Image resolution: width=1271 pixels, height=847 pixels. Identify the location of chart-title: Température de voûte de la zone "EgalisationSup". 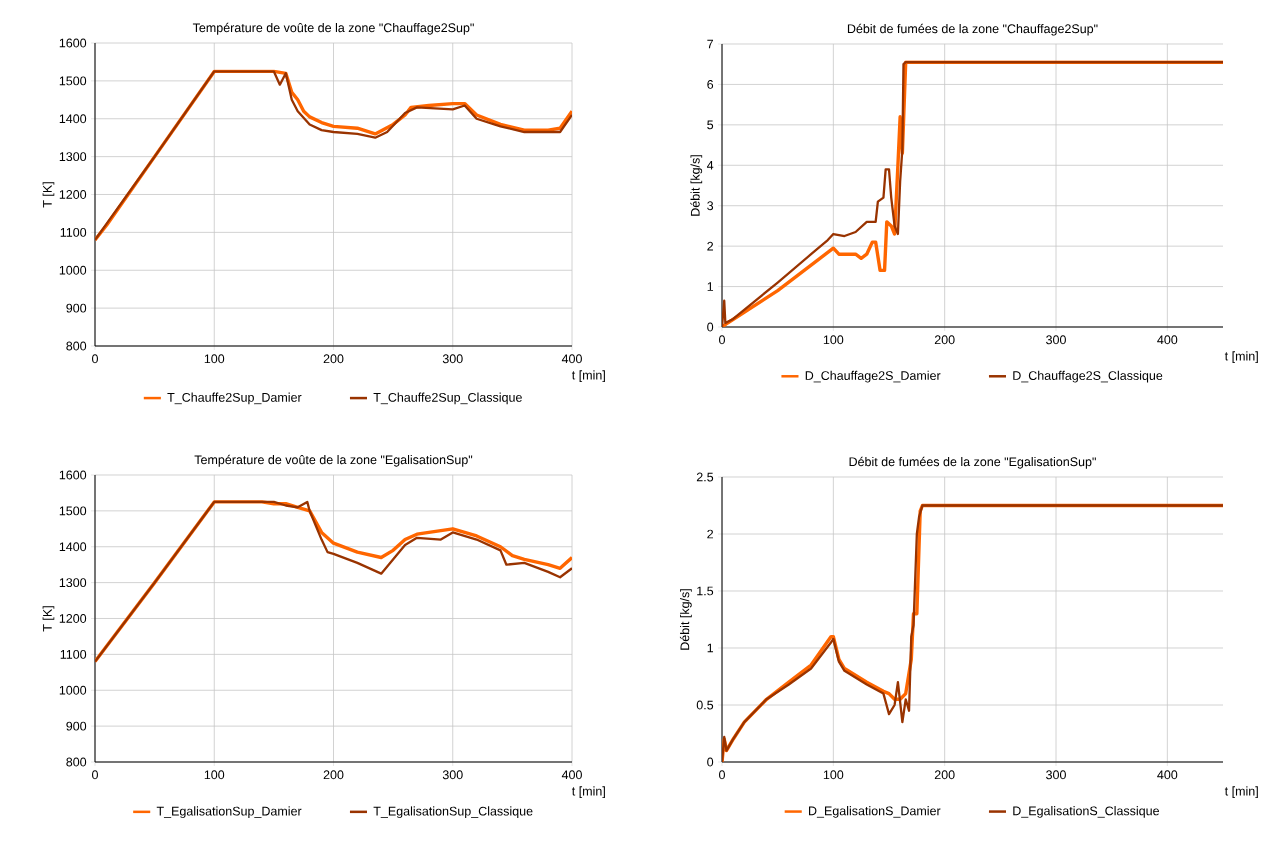
(333, 460).